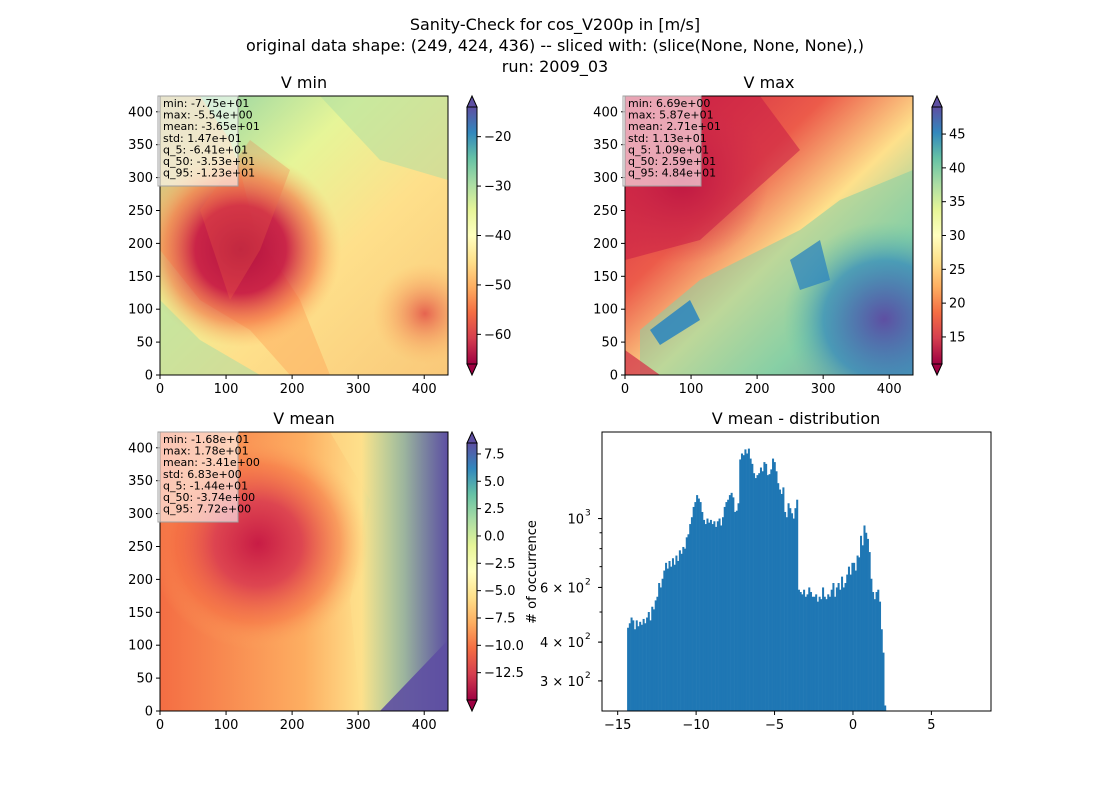  Describe the element at coordinates (149, 712) in the screenshot. I see `y-tick-label: 0` at that location.